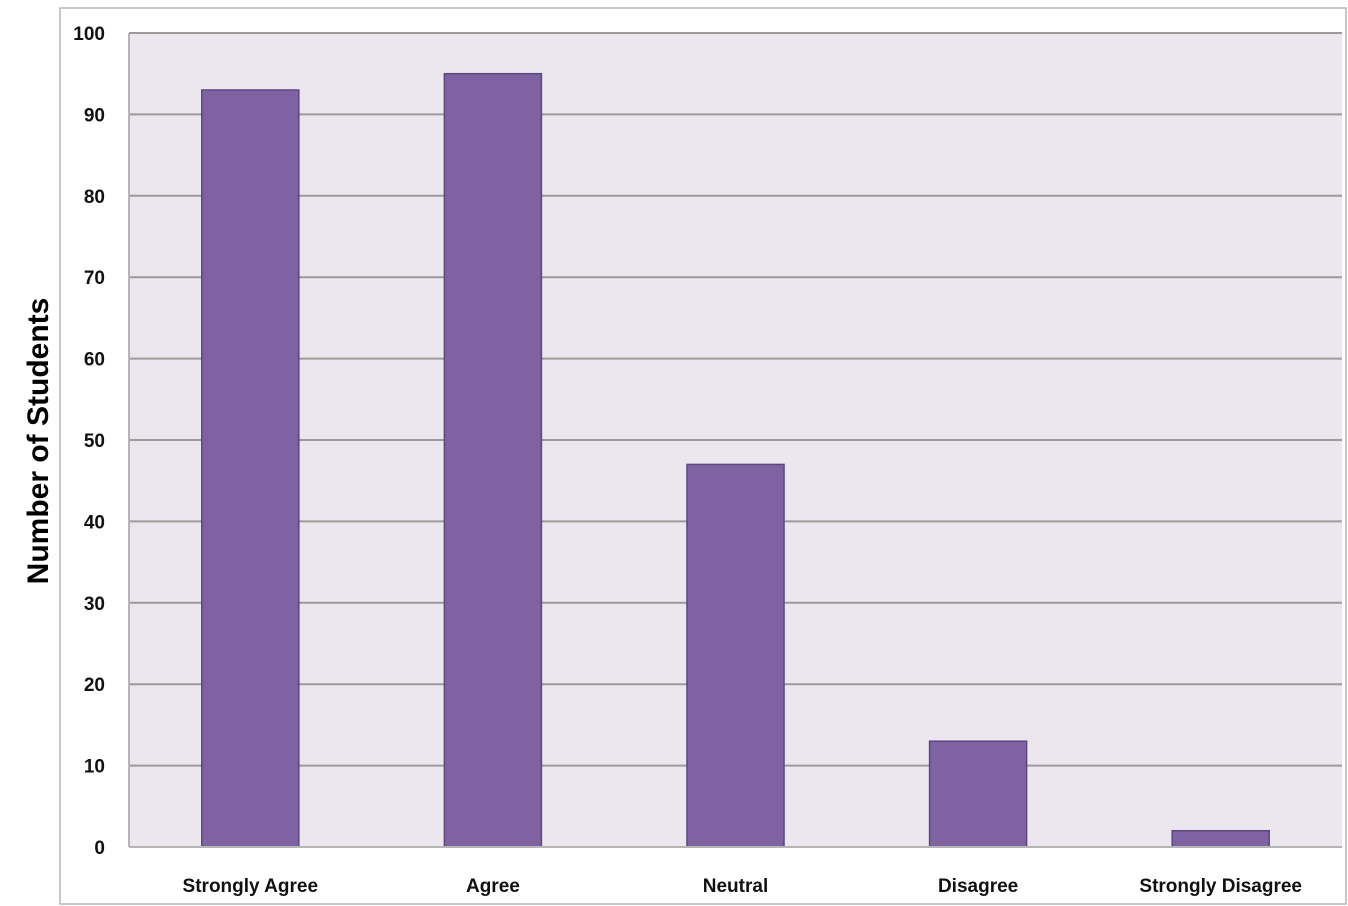  I want to click on x-tick-label: Strongly Disagree, so click(1220, 886).